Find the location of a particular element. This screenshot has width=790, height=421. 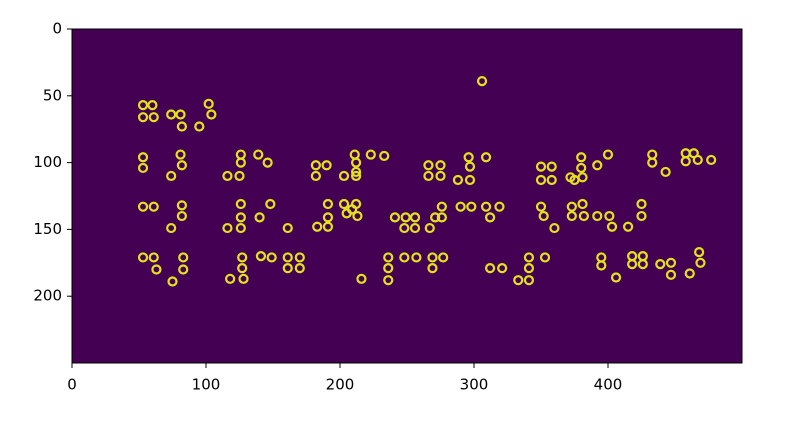

y-tick-label: 200 is located at coordinates (47, 296).